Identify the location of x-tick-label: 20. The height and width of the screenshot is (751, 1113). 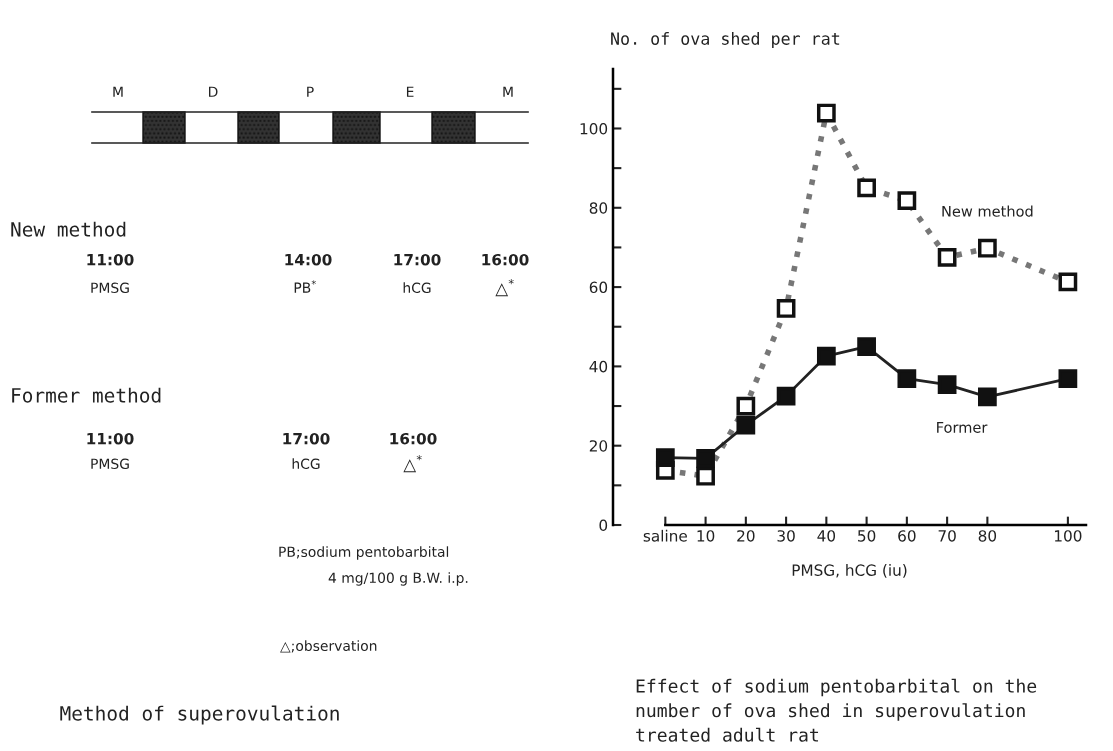
(746, 536).